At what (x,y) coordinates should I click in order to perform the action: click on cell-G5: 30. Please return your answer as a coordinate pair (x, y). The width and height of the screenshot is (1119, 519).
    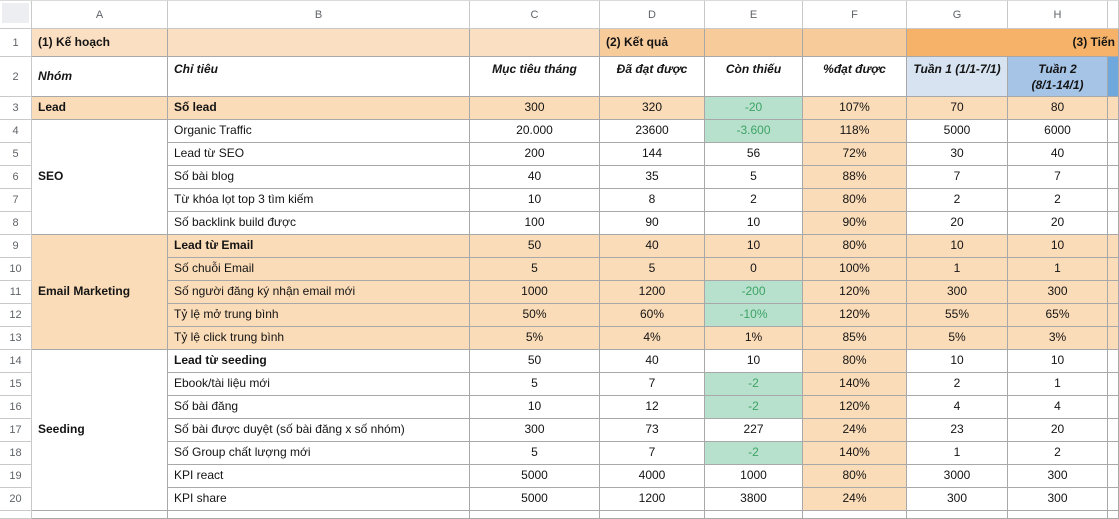
    Looking at the image, I should click on (957, 154).